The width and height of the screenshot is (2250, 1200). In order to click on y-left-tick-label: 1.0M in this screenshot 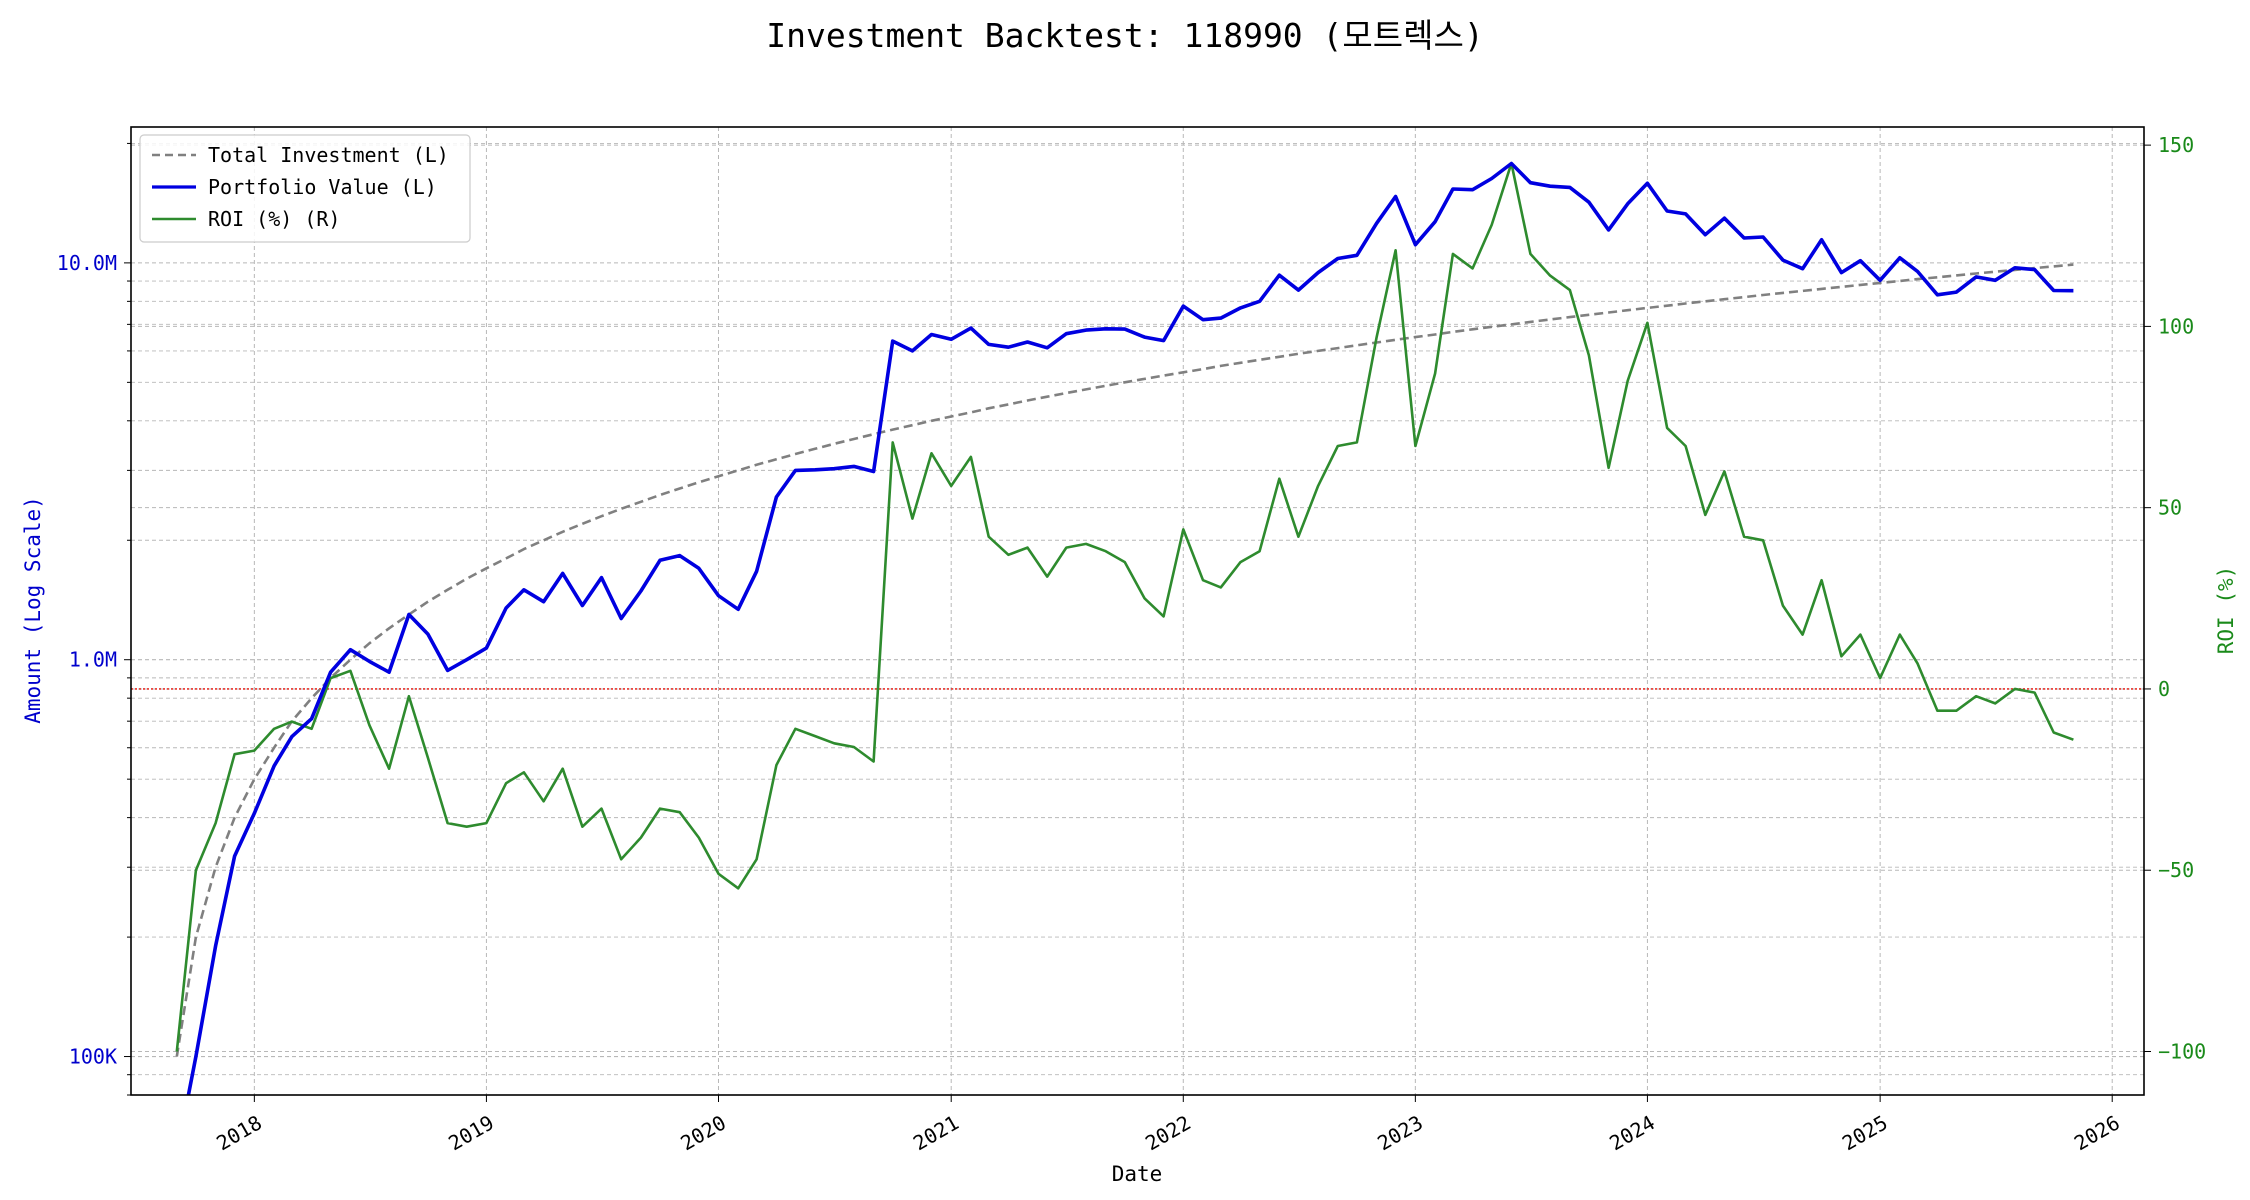, I will do `click(93, 660)`.